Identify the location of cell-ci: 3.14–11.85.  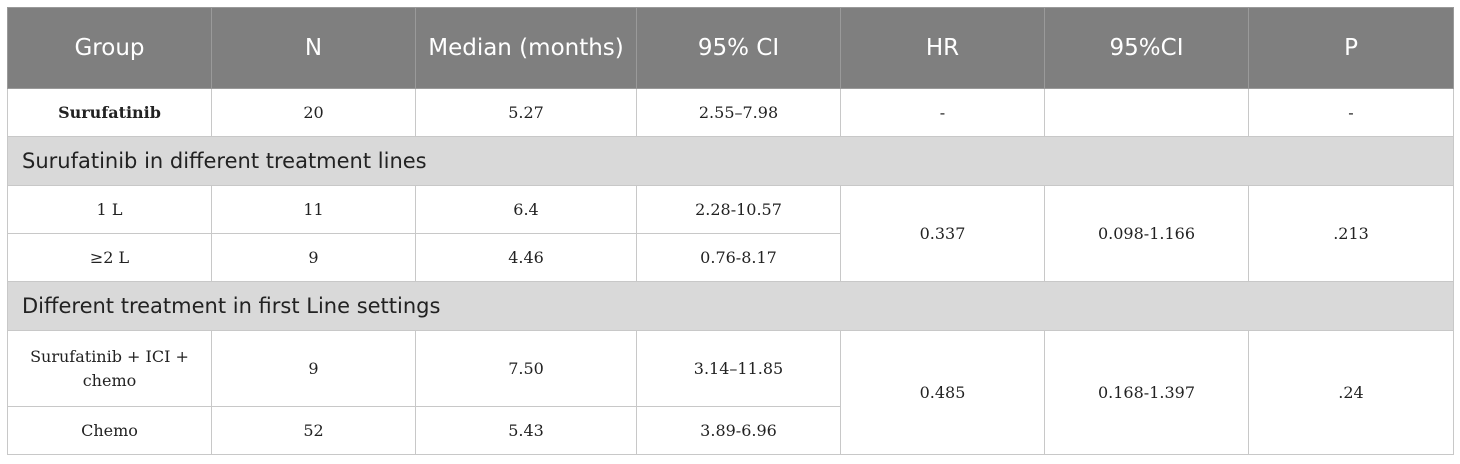
(738, 368).